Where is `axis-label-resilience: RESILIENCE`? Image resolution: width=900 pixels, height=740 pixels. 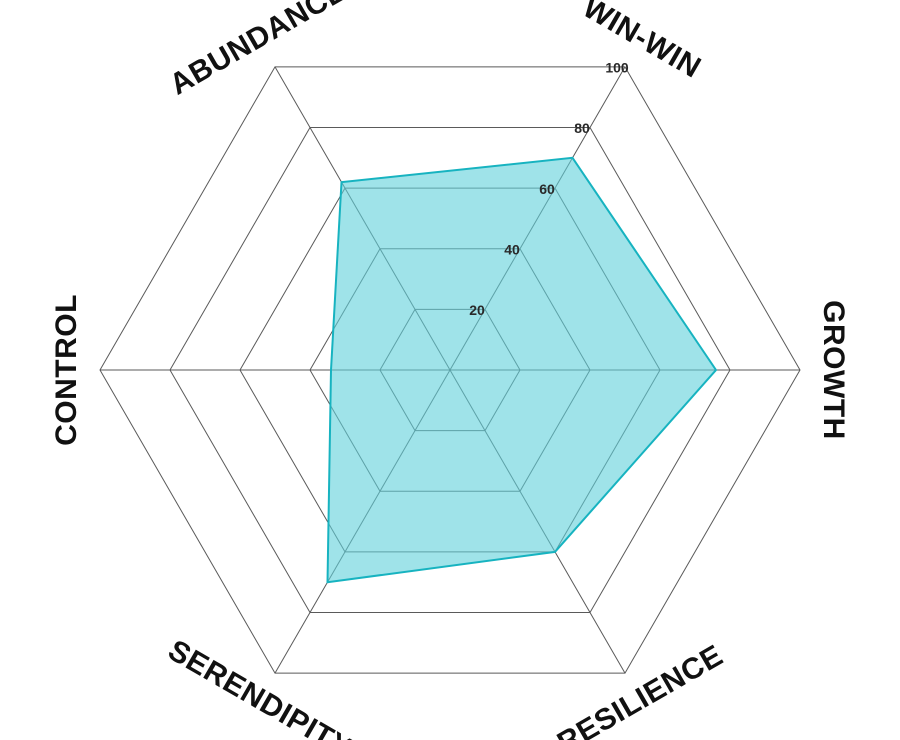
axis-label-resilience: RESILIENCE is located at coordinates (640, 689).